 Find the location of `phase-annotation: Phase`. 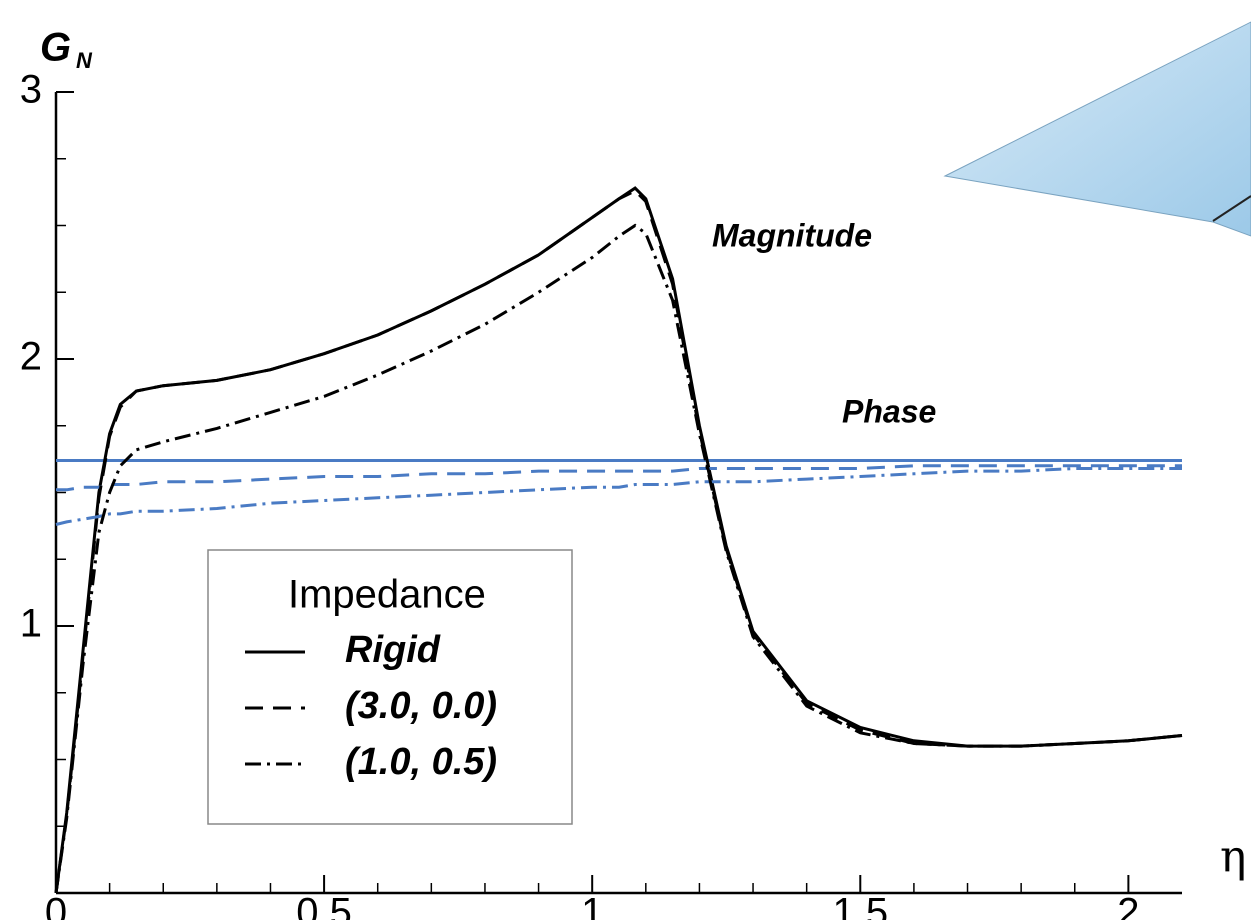

phase-annotation: Phase is located at coordinates (889, 411).